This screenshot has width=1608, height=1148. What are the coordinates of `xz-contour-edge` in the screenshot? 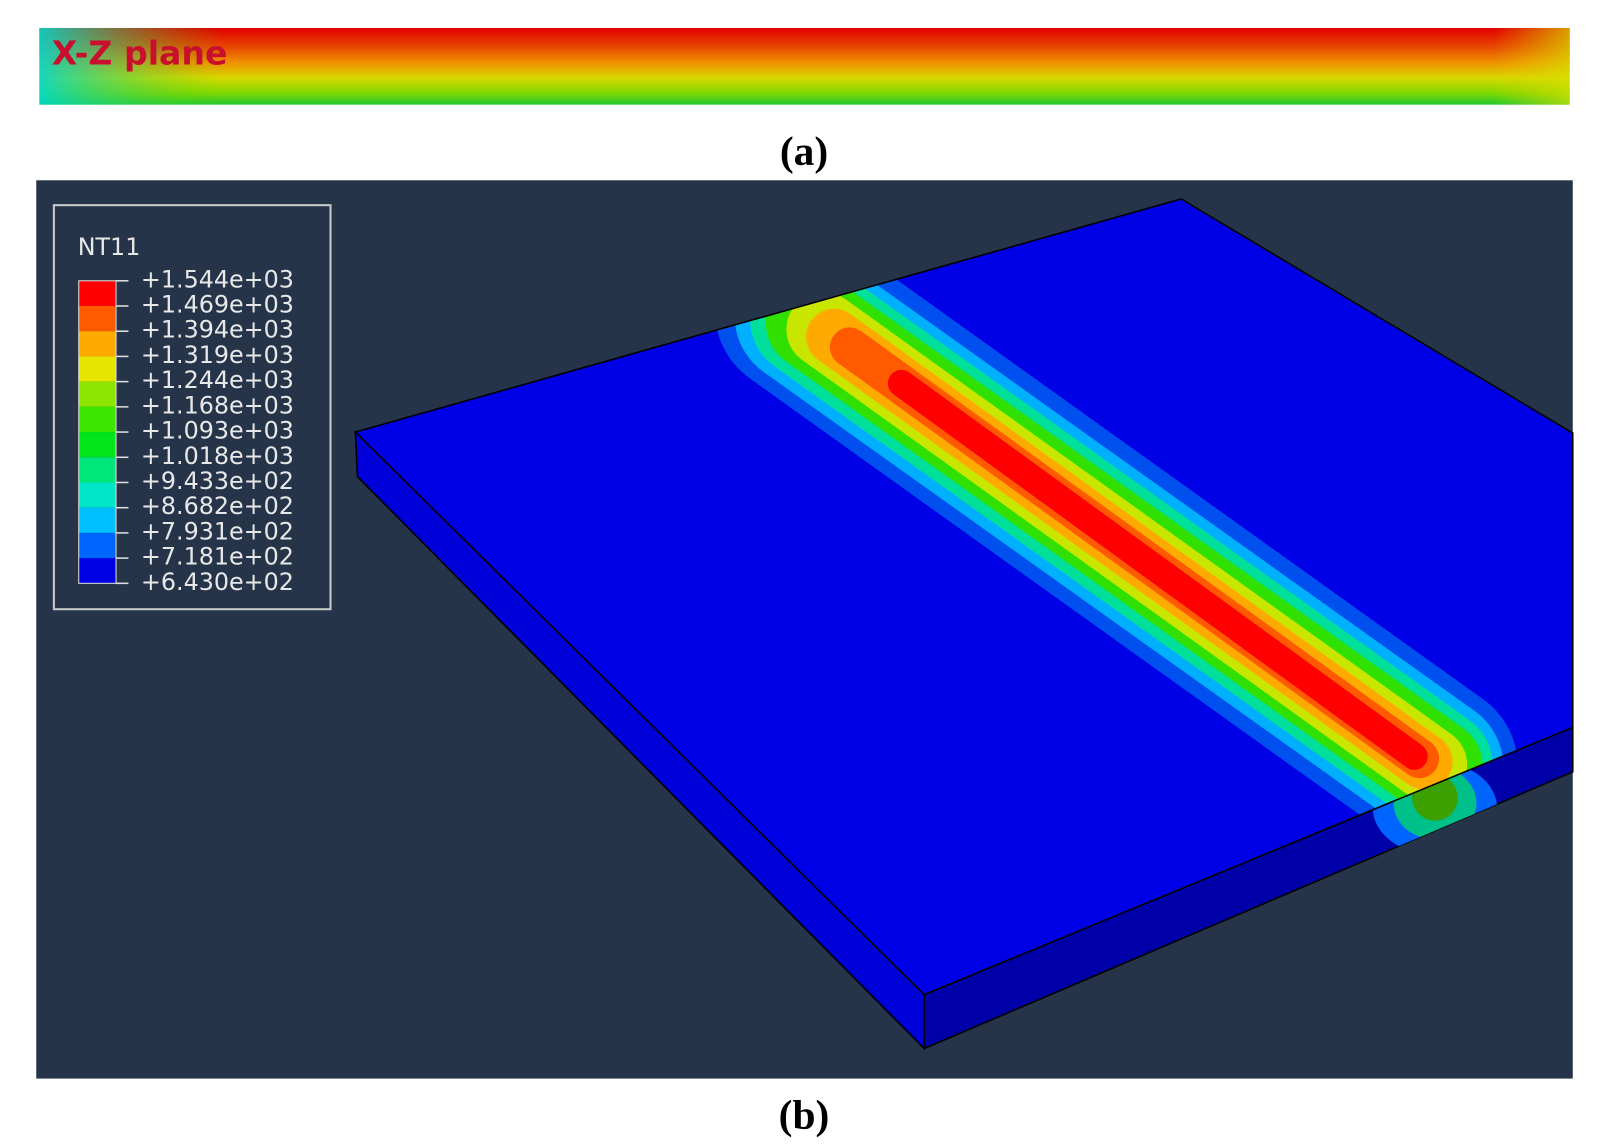 It's located at (804, 66).